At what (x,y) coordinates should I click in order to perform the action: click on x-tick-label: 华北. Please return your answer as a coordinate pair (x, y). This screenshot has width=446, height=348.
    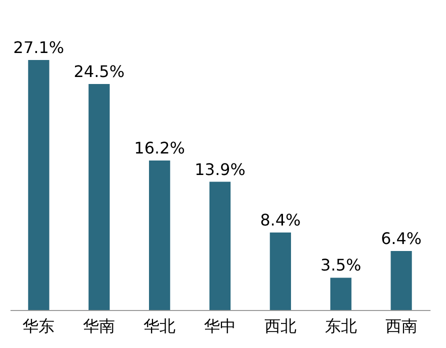
    Looking at the image, I should click on (160, 326).